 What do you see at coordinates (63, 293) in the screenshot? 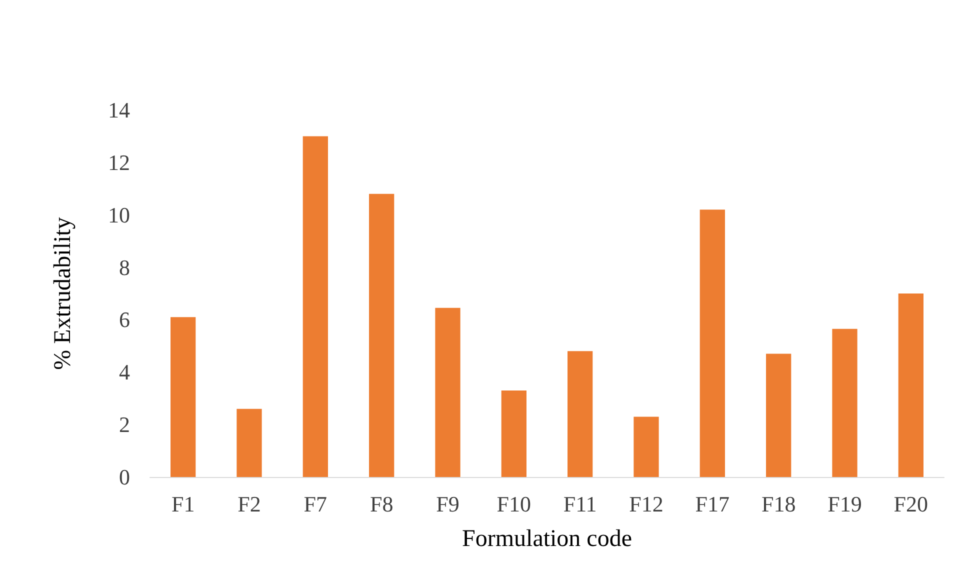
I see `y-axis-title: % Extrudability` at bounding box center [63, 293].